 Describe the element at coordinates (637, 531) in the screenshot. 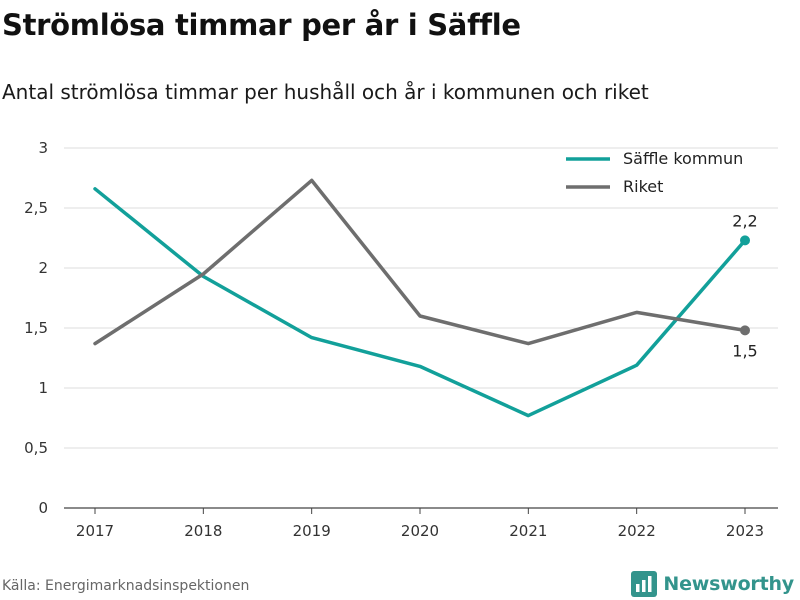

I see `x-tick-label: 2022` at that location.